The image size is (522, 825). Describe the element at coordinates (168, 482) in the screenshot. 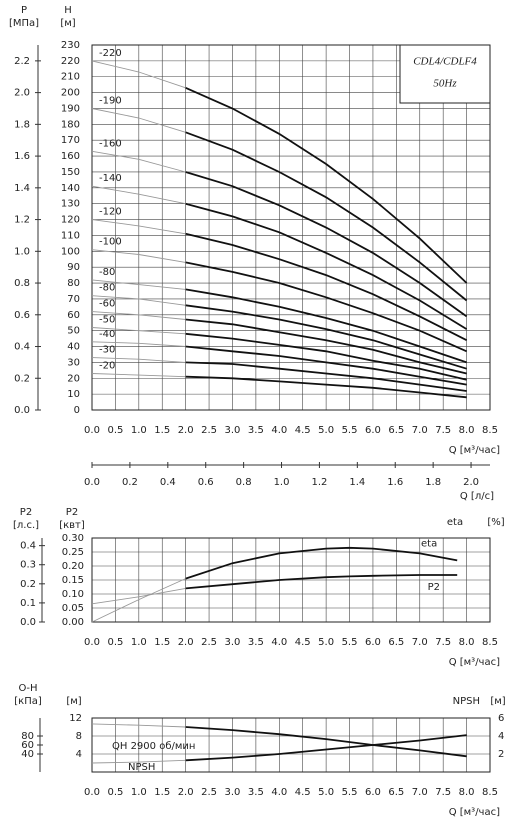

I see `x2-tick-label: 0.4` at that location.